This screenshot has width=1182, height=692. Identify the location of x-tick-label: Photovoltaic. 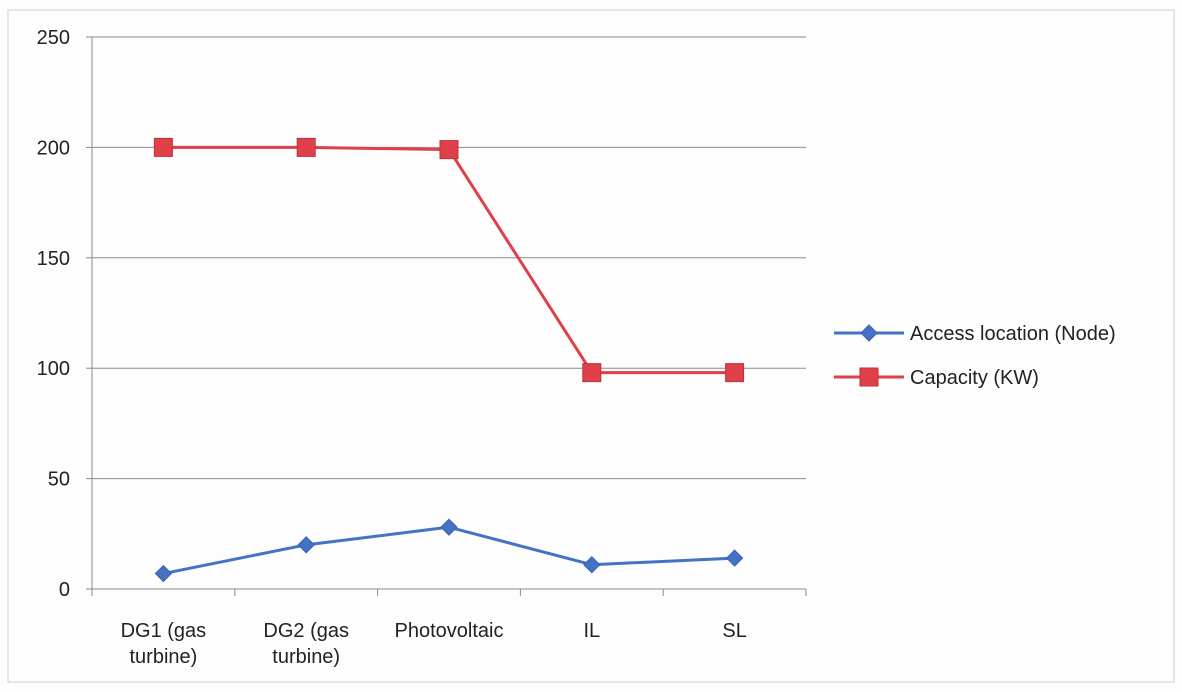
(449, 631).